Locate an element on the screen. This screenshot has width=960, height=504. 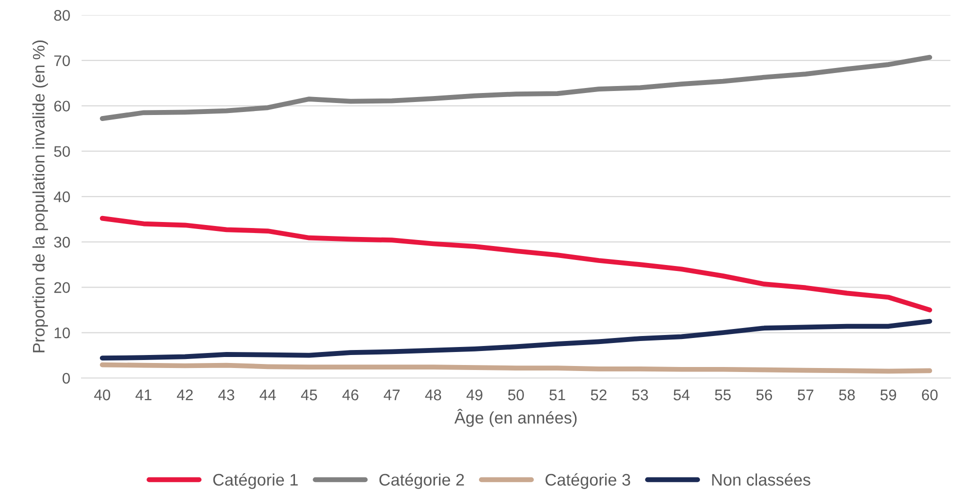
x-tick-label: 41 is located at coordinates (144, 395).